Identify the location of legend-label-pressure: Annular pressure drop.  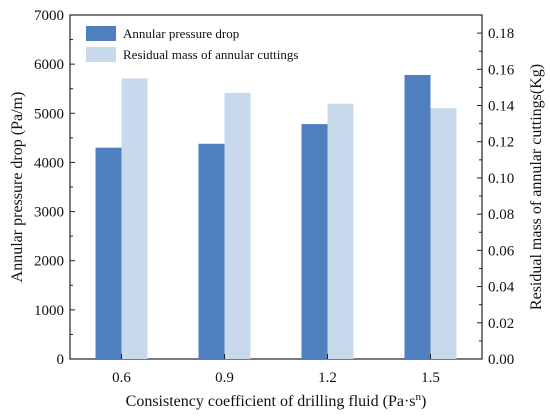
(181, 33).